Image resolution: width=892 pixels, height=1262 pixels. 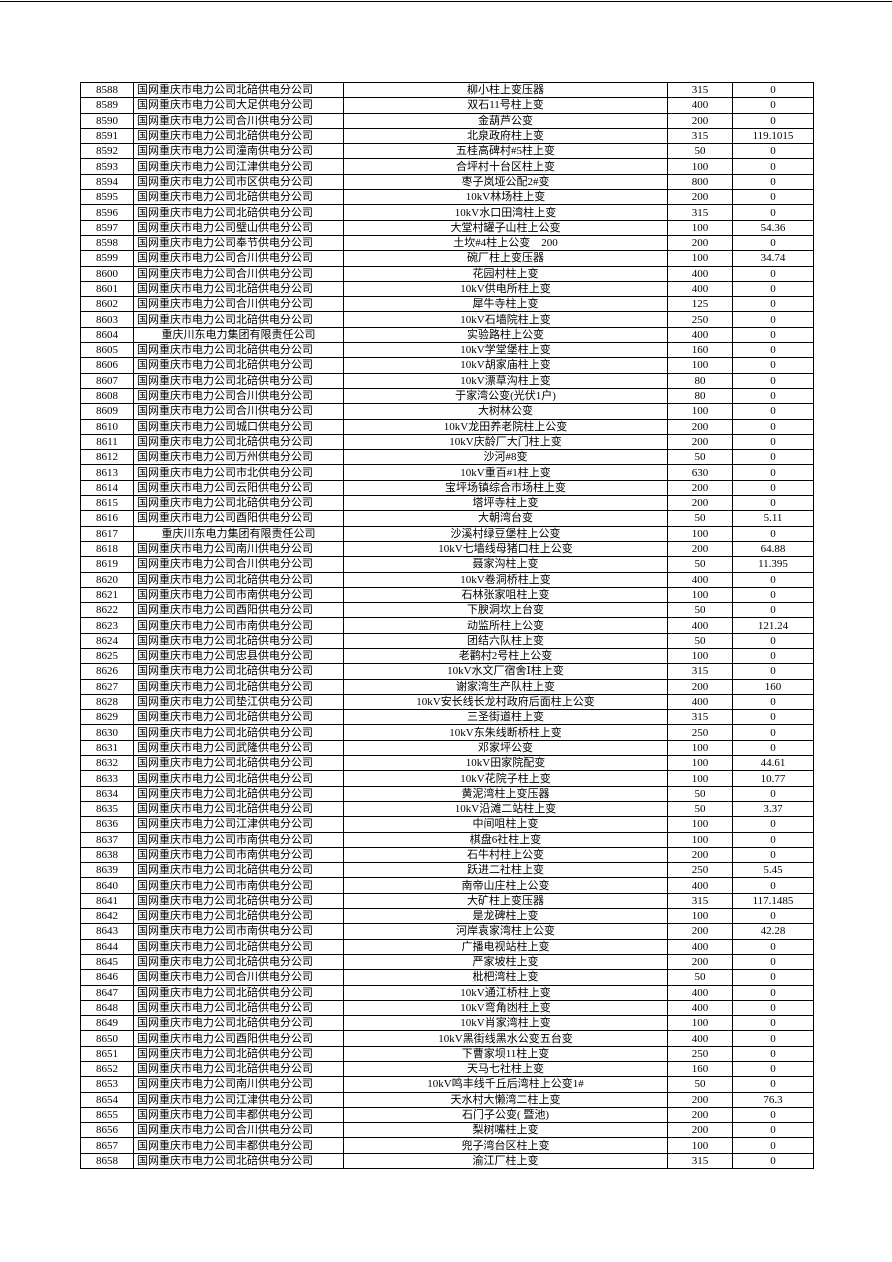 What do you see at coordinates (447, 564) in the screenshot?
I see `table-row: 8619 国网重庆市电力公司合川供电分公司 聂家沟柱上变 50 11.395` at bounding box center [447, 564].